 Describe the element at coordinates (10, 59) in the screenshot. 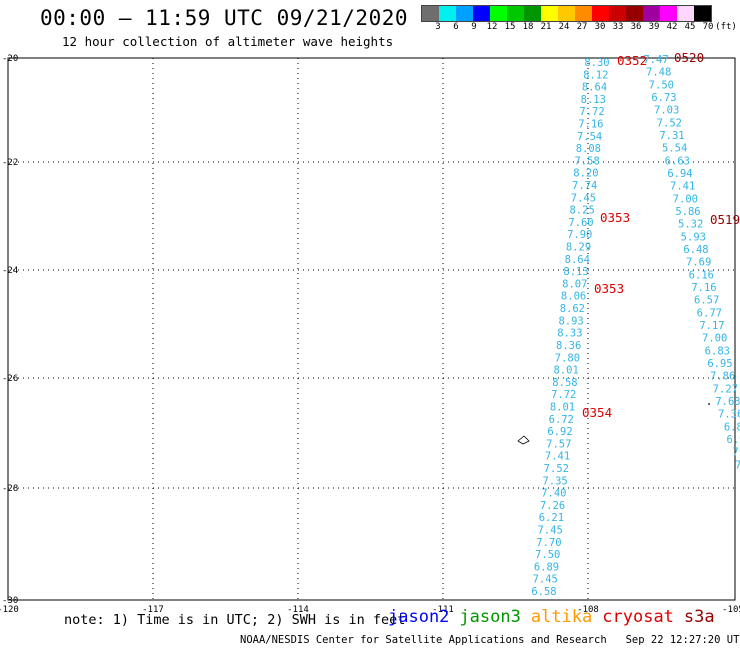

I see `latitude-label: -20` at that location.